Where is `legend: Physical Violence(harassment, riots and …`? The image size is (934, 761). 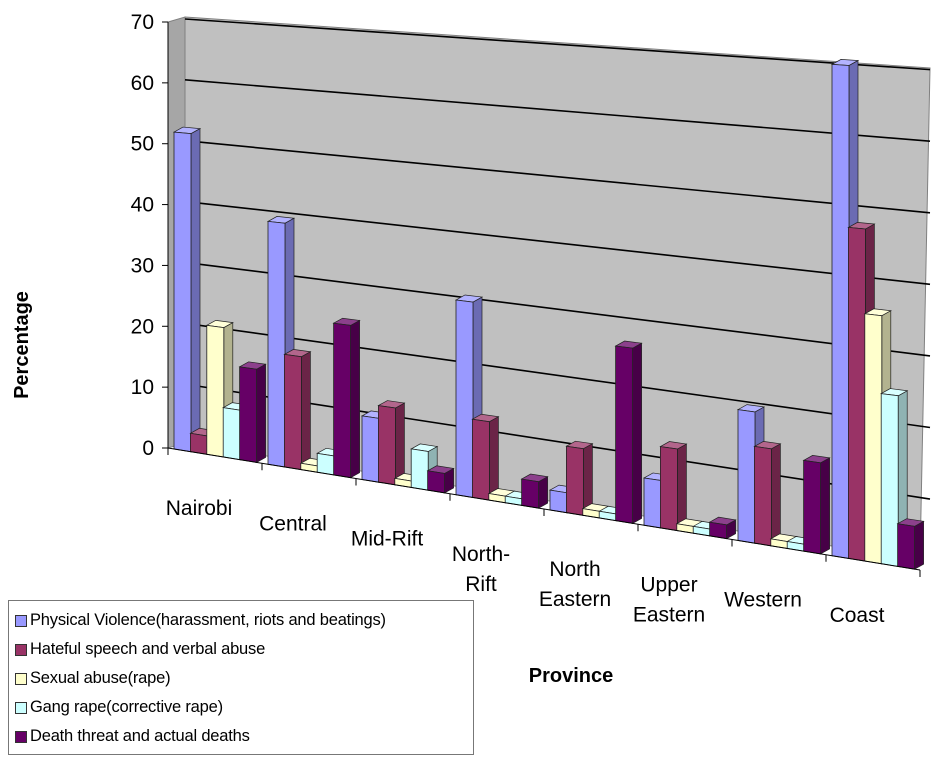 legend: Physical Violence(harassment, riots and … is located at coordinates (241, 677).